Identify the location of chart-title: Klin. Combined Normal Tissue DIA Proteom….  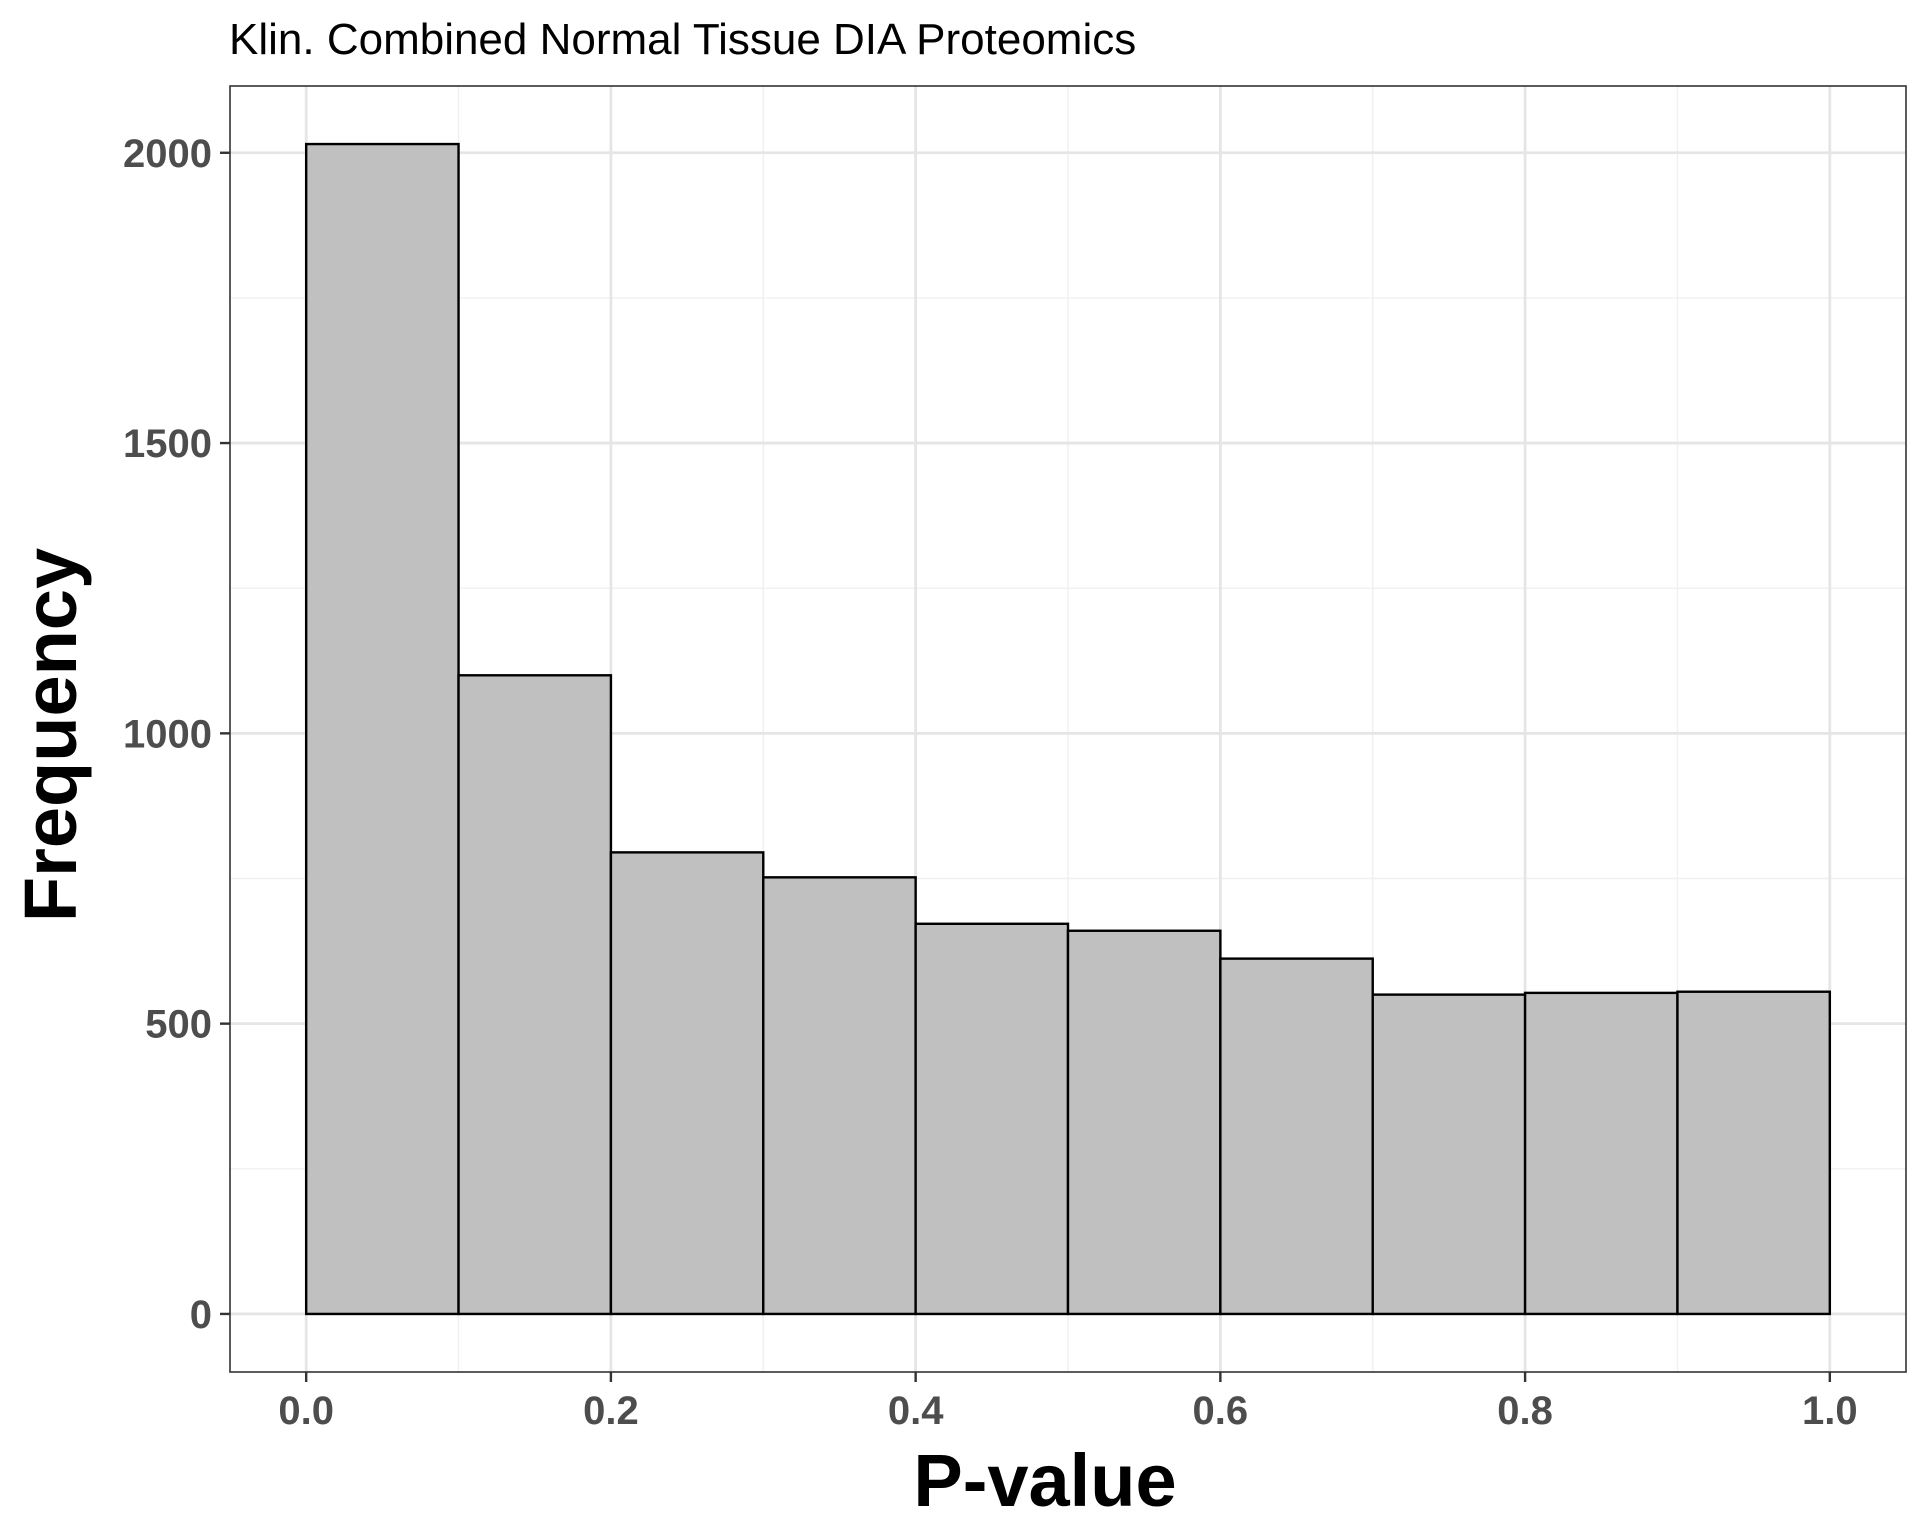
(682, 39).